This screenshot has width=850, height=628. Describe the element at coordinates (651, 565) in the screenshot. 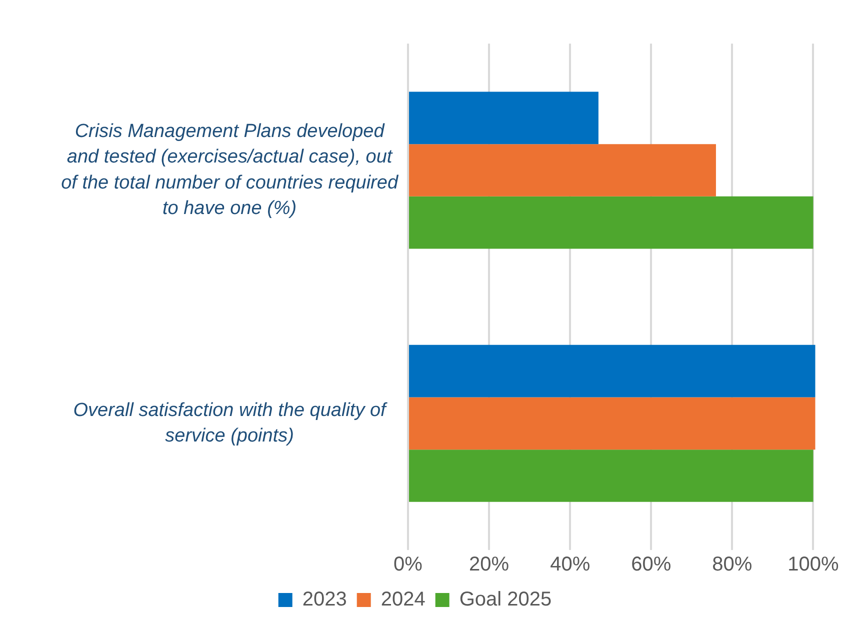

I see `x-tick-label: 60%` at that location.